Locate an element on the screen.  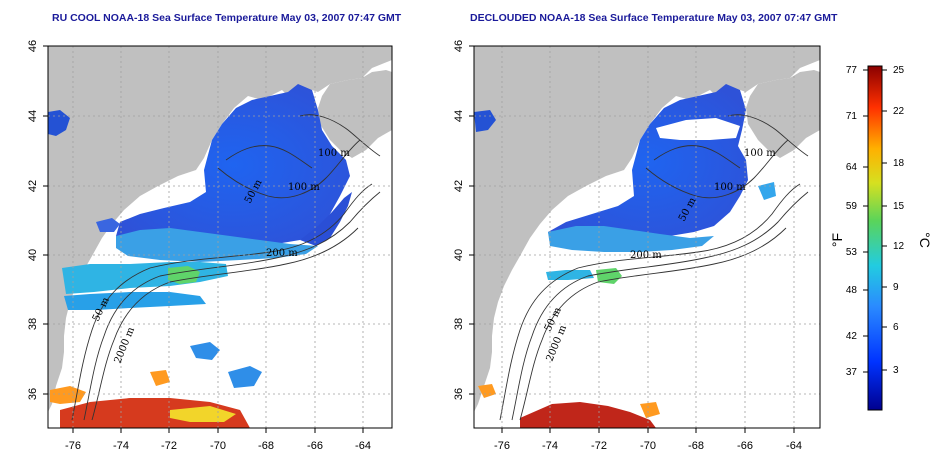
fahrenheit-tick: 37 is located at coordinates (852, 372).